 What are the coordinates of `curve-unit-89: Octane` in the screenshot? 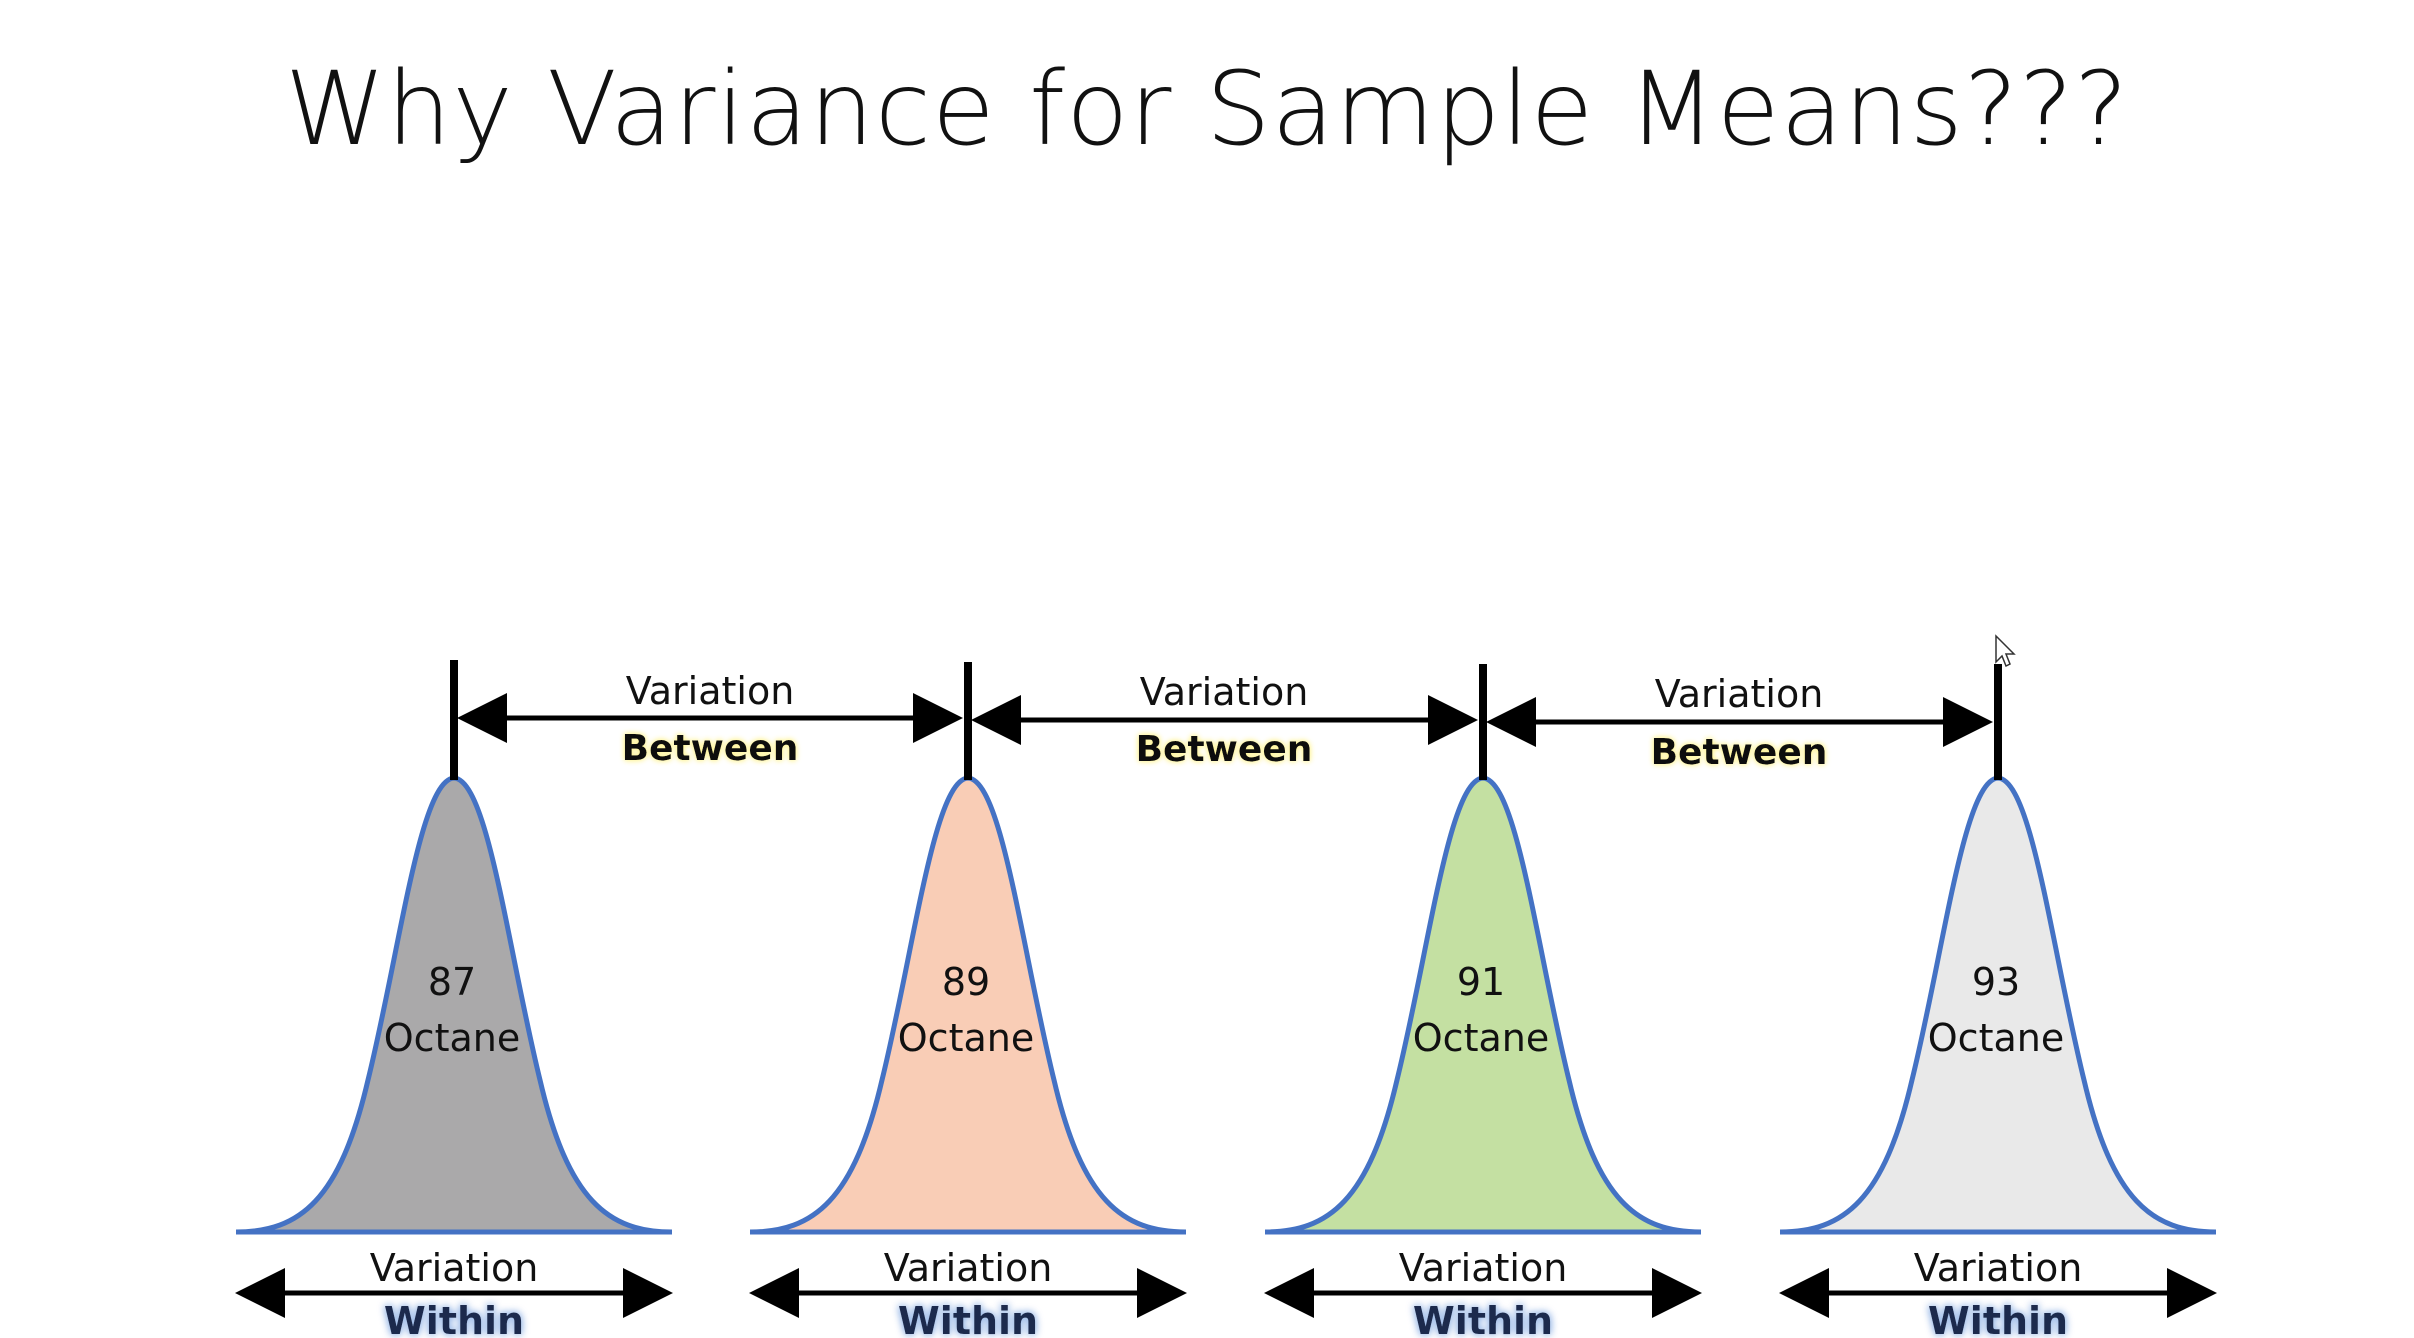 It's located at (966, 1038).